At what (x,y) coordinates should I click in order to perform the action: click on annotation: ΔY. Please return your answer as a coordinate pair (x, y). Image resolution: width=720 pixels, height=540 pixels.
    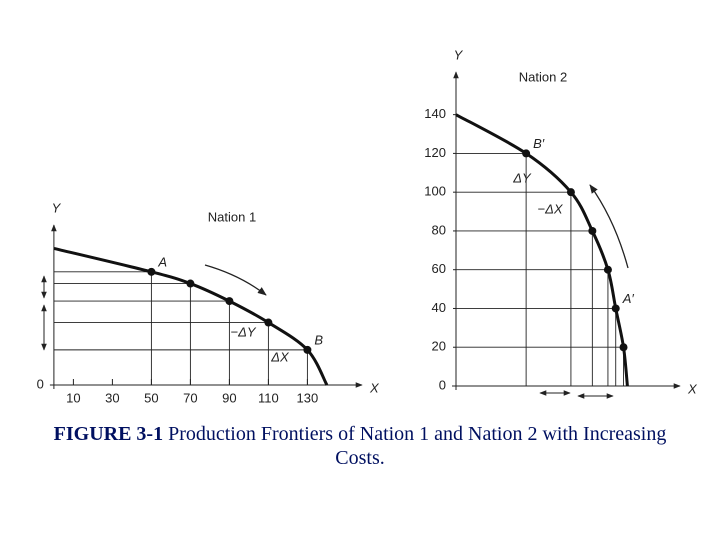
    Looking at the image, I should click on (522, 177).